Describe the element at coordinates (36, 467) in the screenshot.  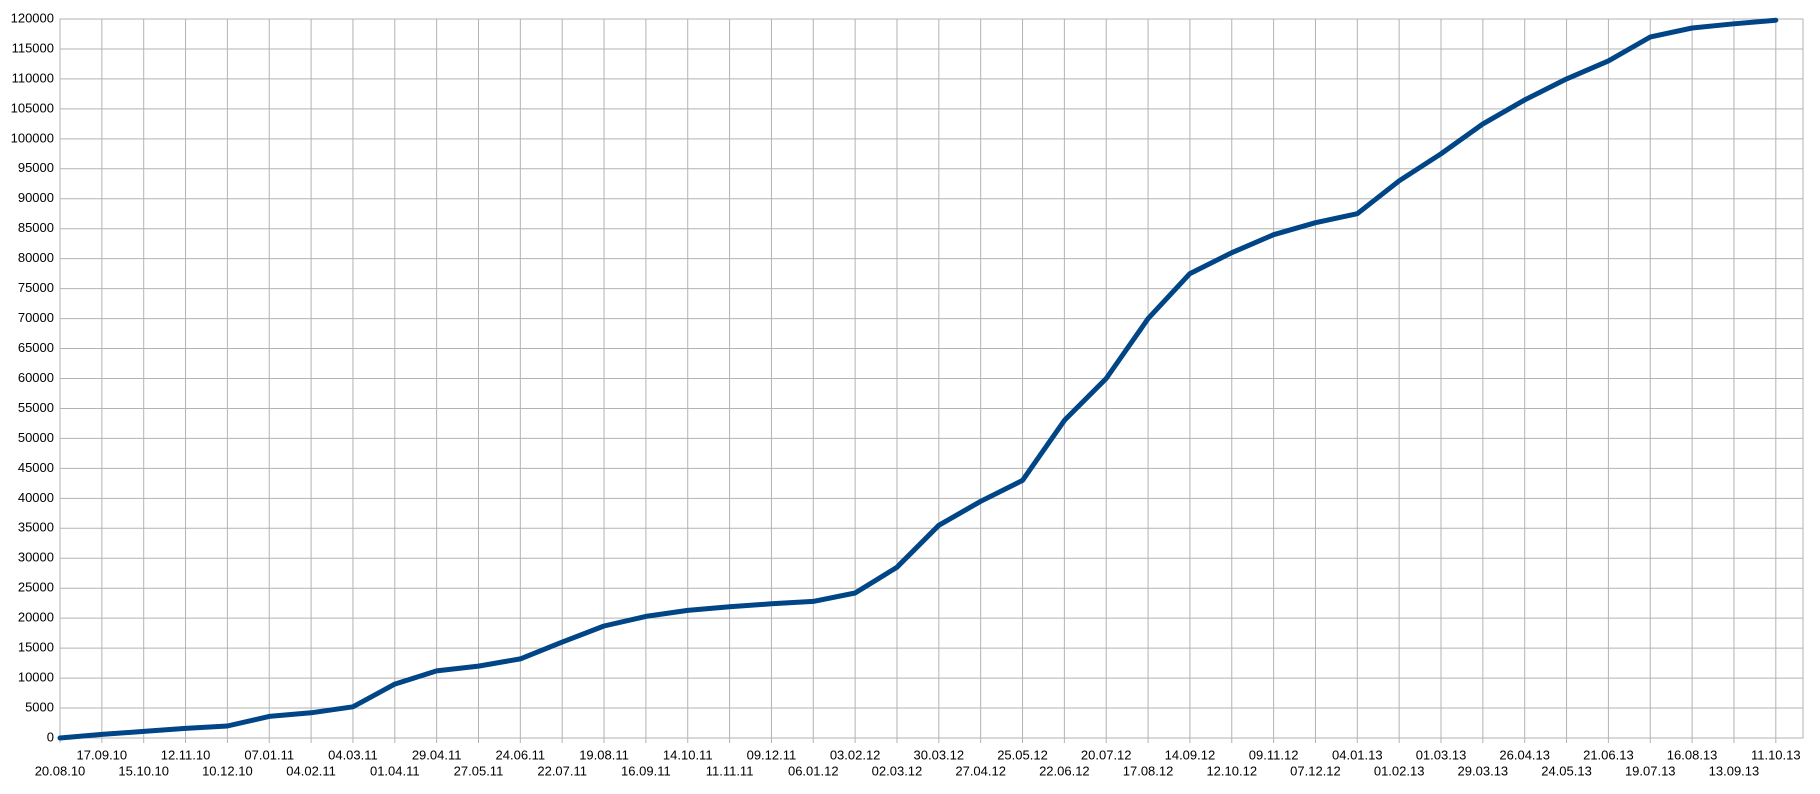
I see `y-tick-label: 45000` at that location.